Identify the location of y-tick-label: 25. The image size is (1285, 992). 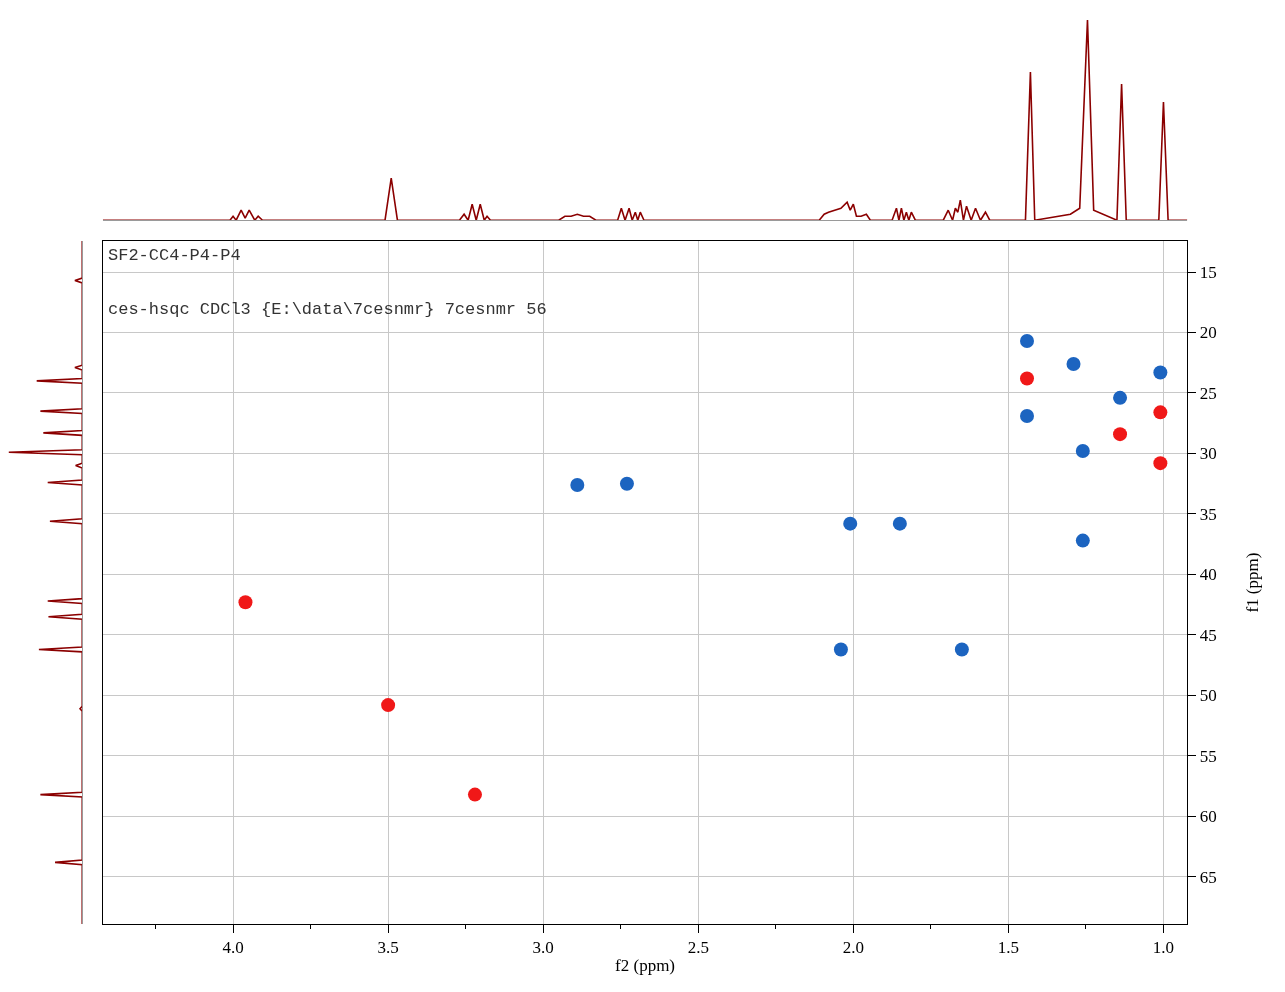
(1208, 393).